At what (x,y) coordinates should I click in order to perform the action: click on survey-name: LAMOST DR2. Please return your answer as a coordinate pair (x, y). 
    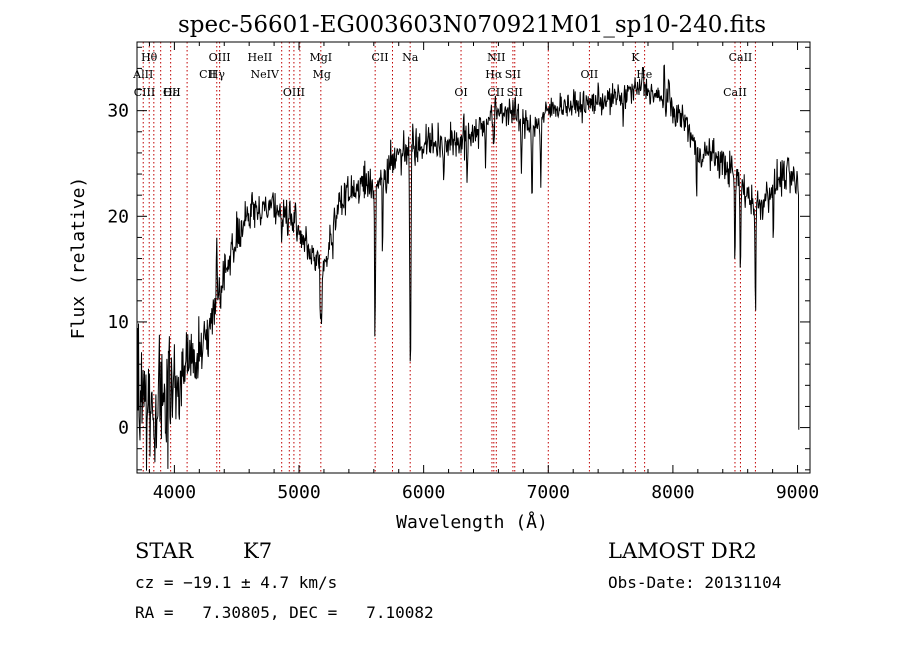
    Looking at the image, I should click on (682, 551).